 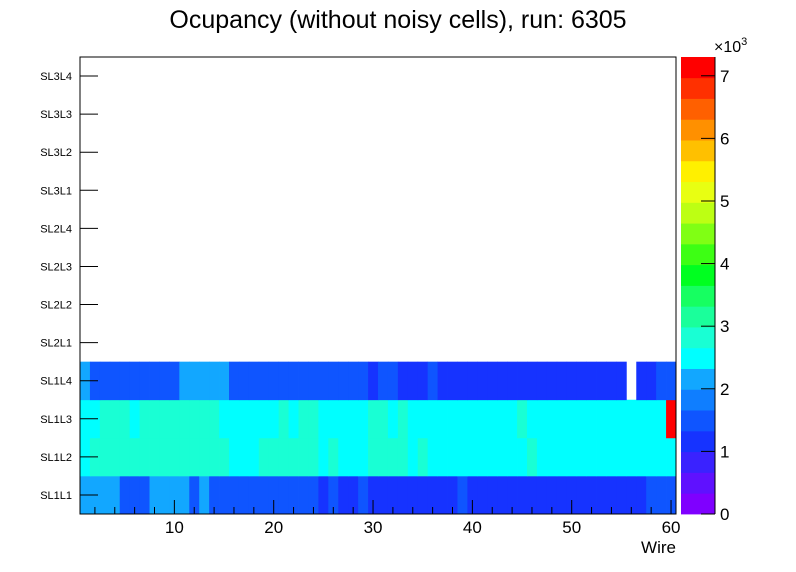 I want to click on y-tick-label: SL3L1, so click(x=56, y=191).